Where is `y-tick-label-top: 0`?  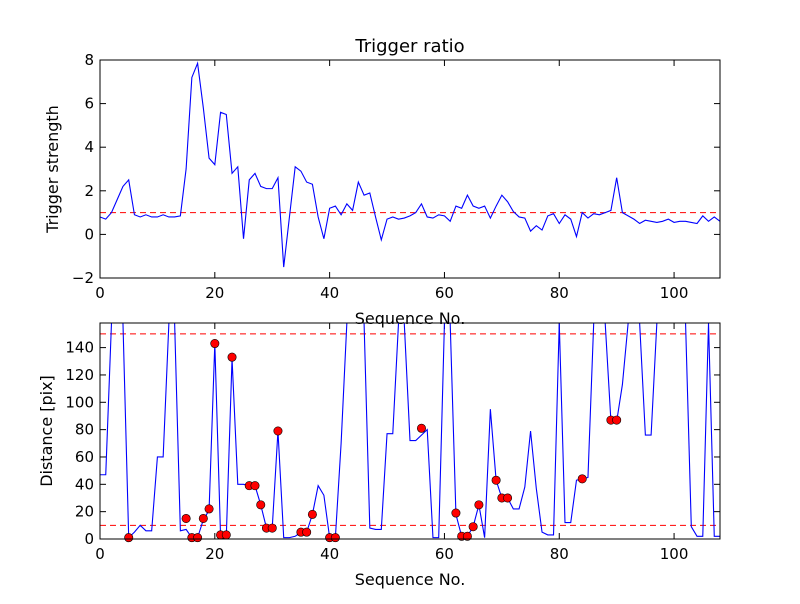
y-tick-label-top: 0 is located at coordinates (89, 234).